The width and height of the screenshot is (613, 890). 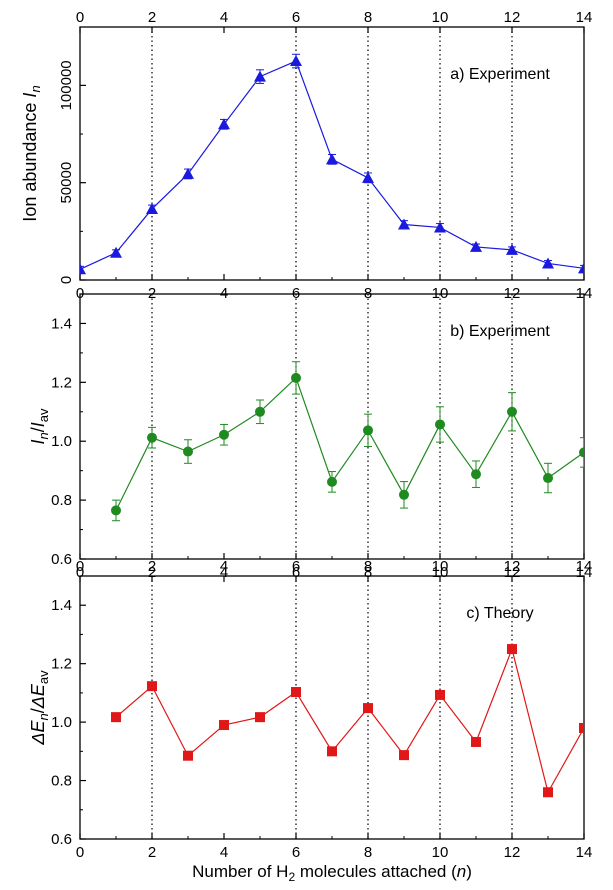 What do you see at coordinates (66, 183) in the screenshot?
I see `y-tick-label: 50000` at bounding box center [66, 183].